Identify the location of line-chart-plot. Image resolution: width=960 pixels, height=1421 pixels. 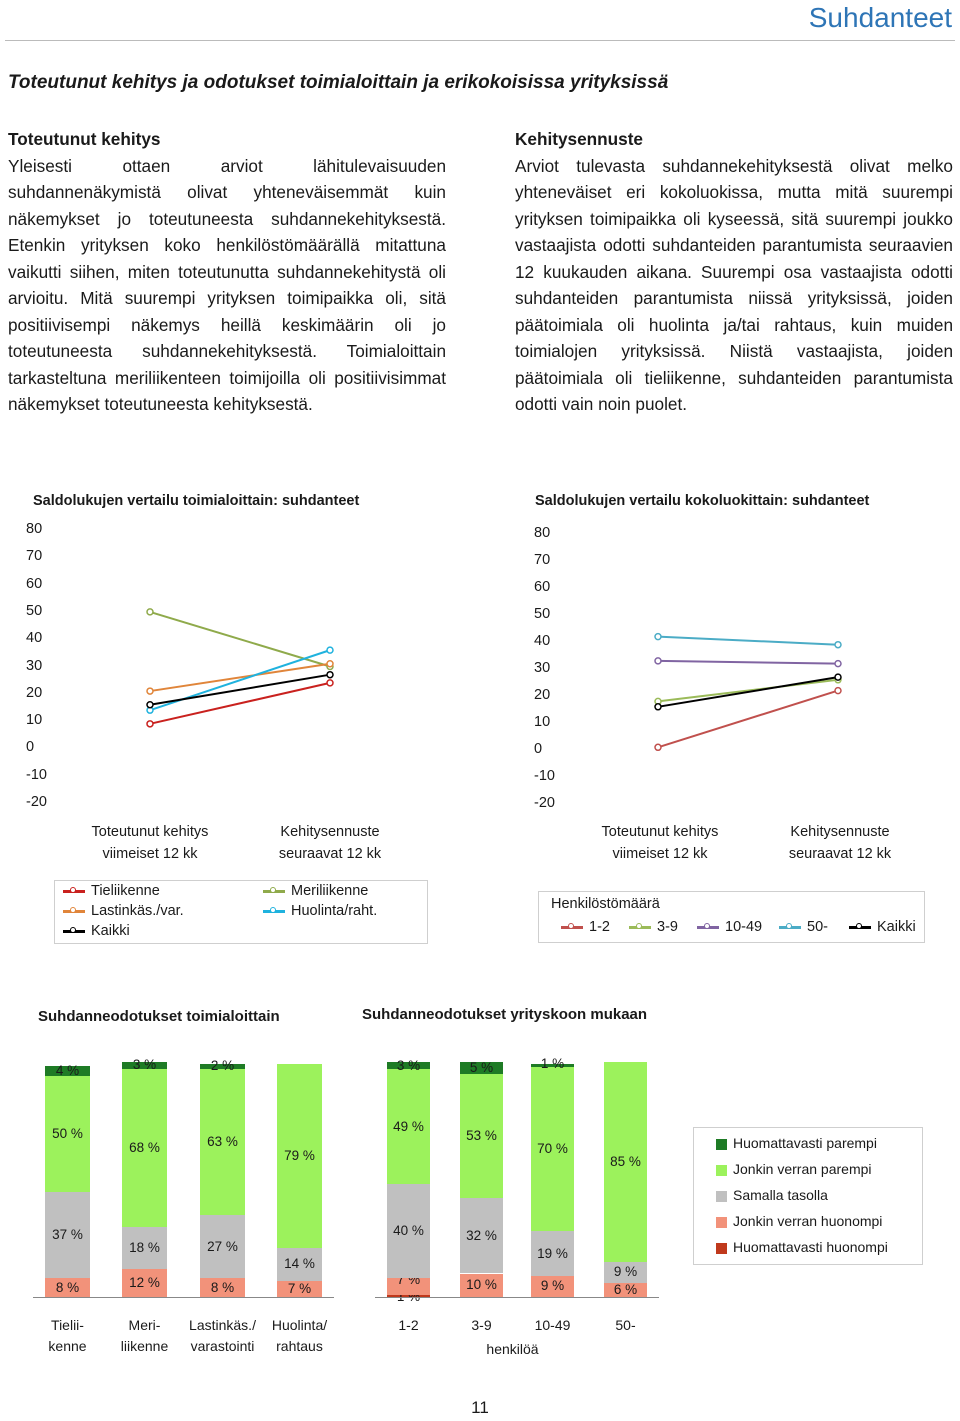
(748, 692).